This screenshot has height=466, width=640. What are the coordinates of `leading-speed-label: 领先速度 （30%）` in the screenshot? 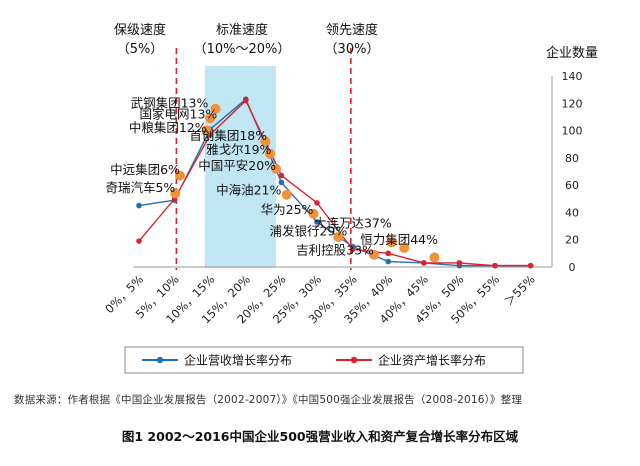 It's located at (352, 40).